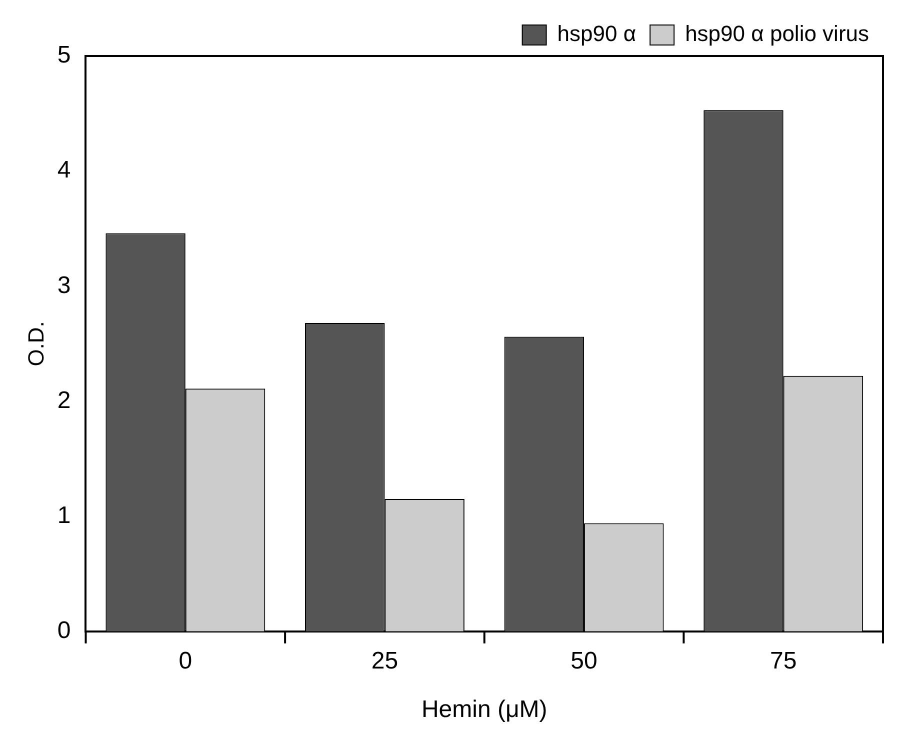  I want to click on legend-label: hsp90 α polio virus, so click(777, 33).